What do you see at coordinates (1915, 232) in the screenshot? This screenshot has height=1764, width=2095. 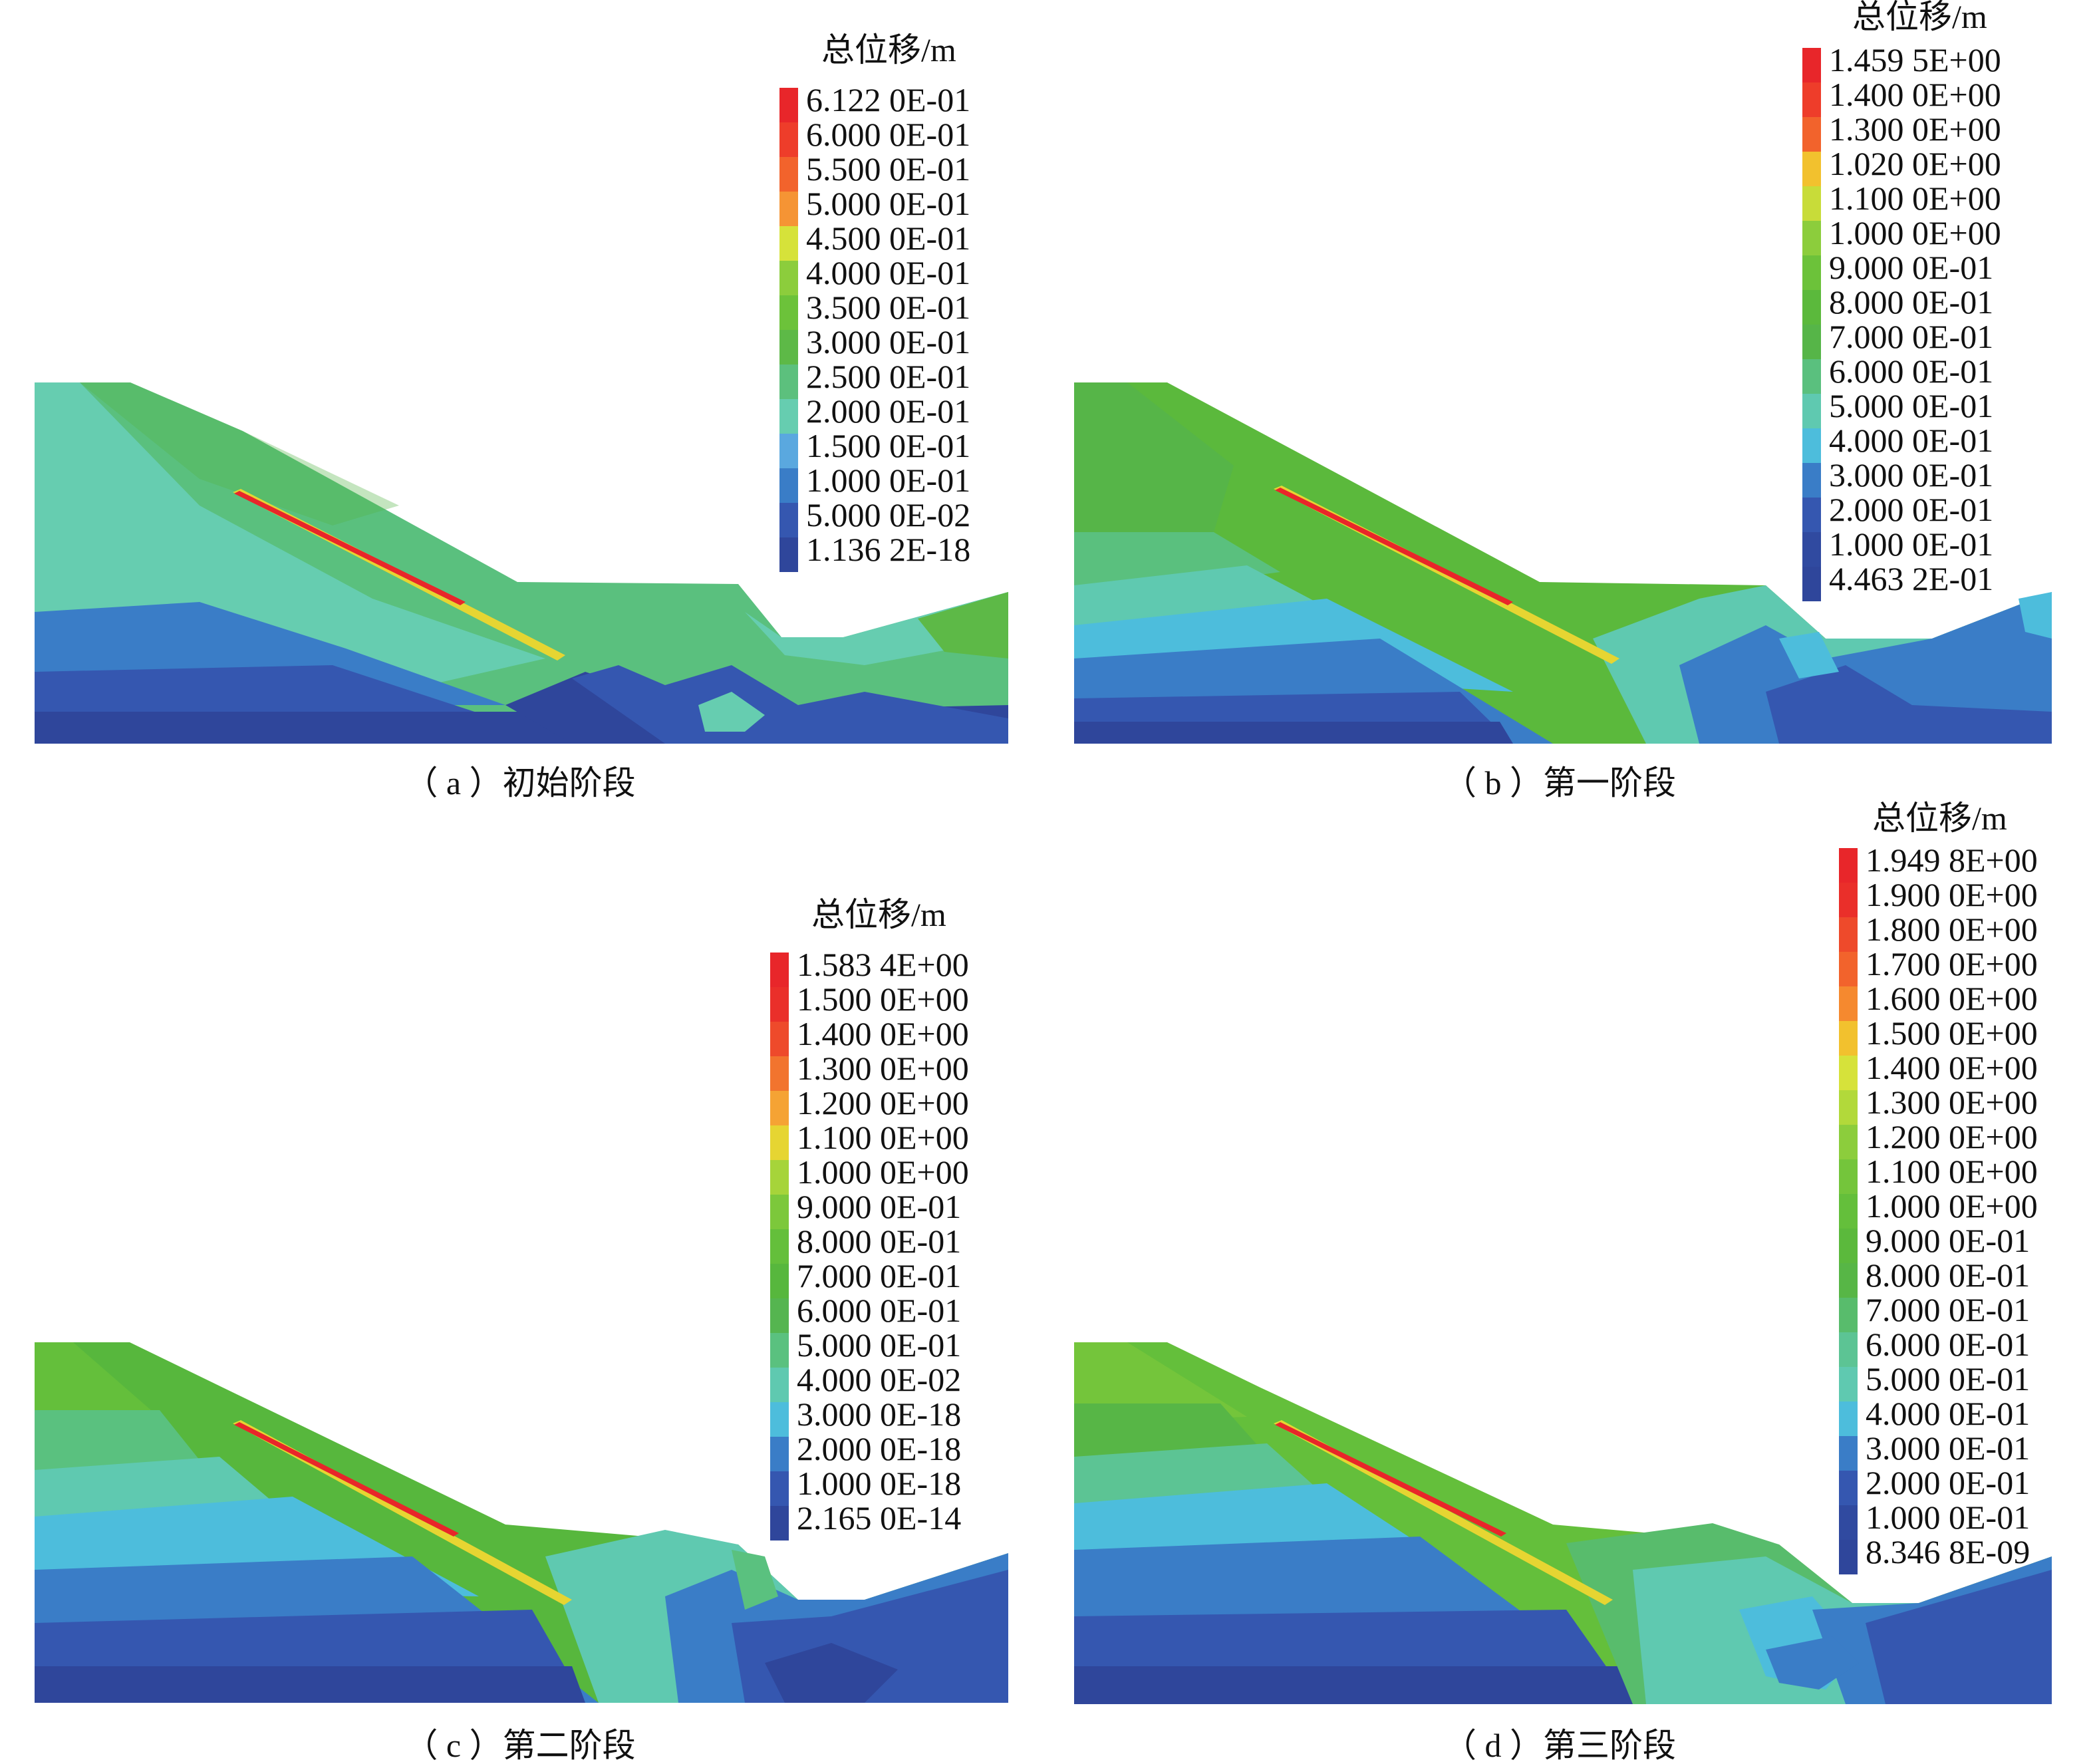 I see `legend-label: 1.000 0E+00` at bounding box center [1915, 232].